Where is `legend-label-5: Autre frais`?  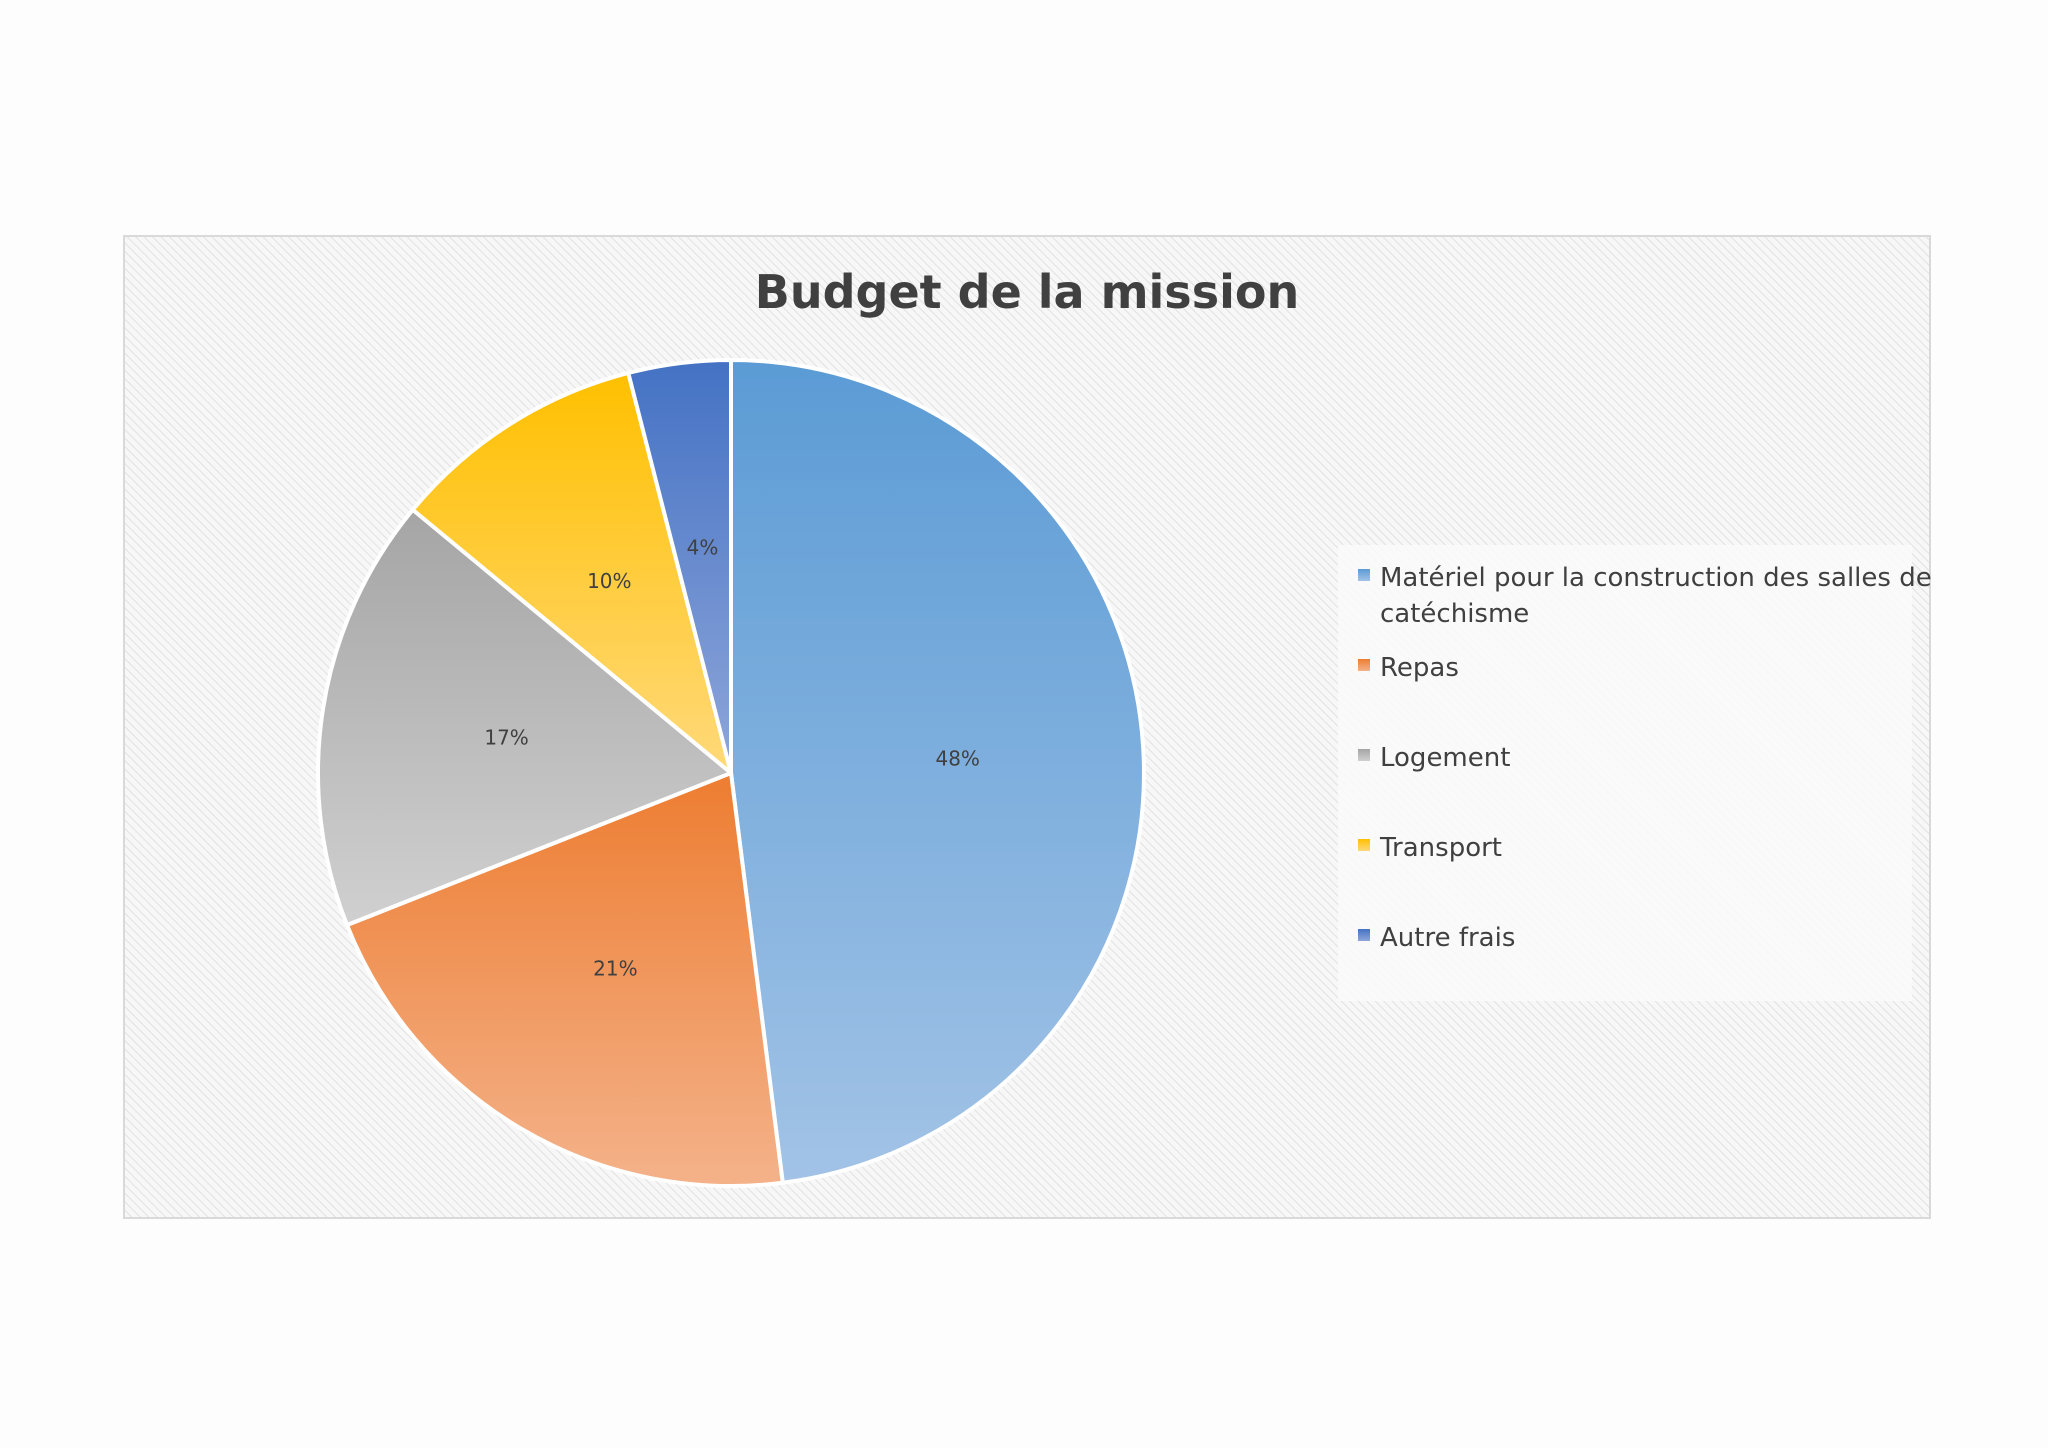 legend-label-5: Autre frais is located at coordinates (1447, 938).